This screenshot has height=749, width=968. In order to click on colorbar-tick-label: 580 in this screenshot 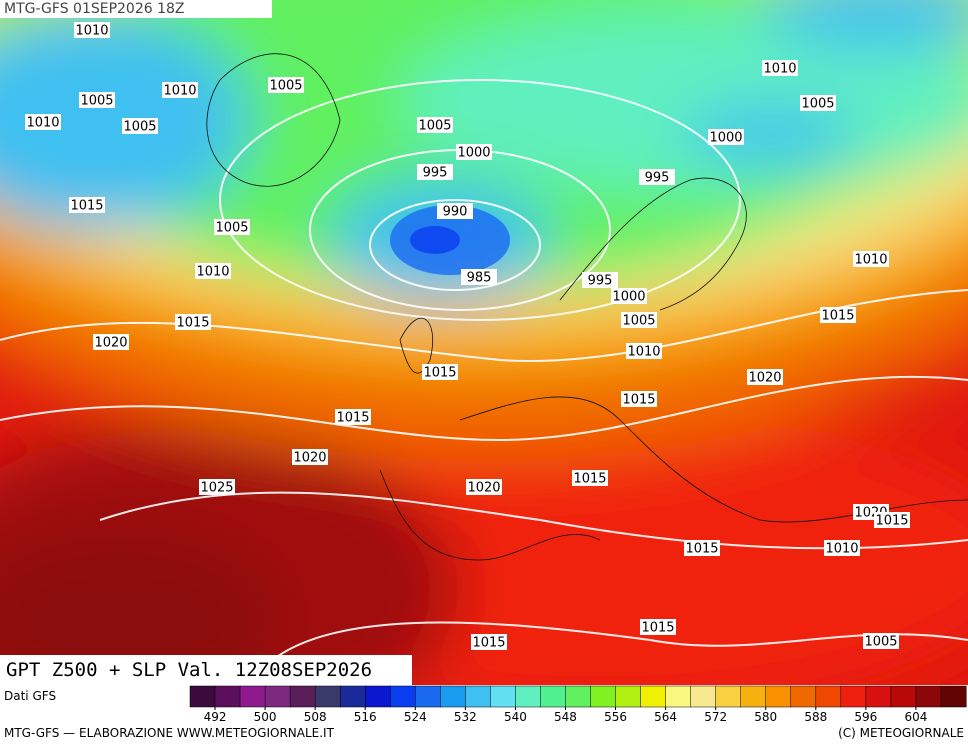, I will do `click(765, 717)`.